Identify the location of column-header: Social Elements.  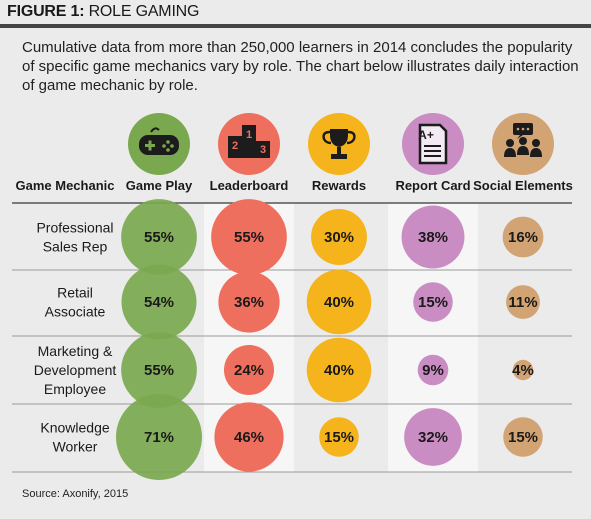
(523, 185).